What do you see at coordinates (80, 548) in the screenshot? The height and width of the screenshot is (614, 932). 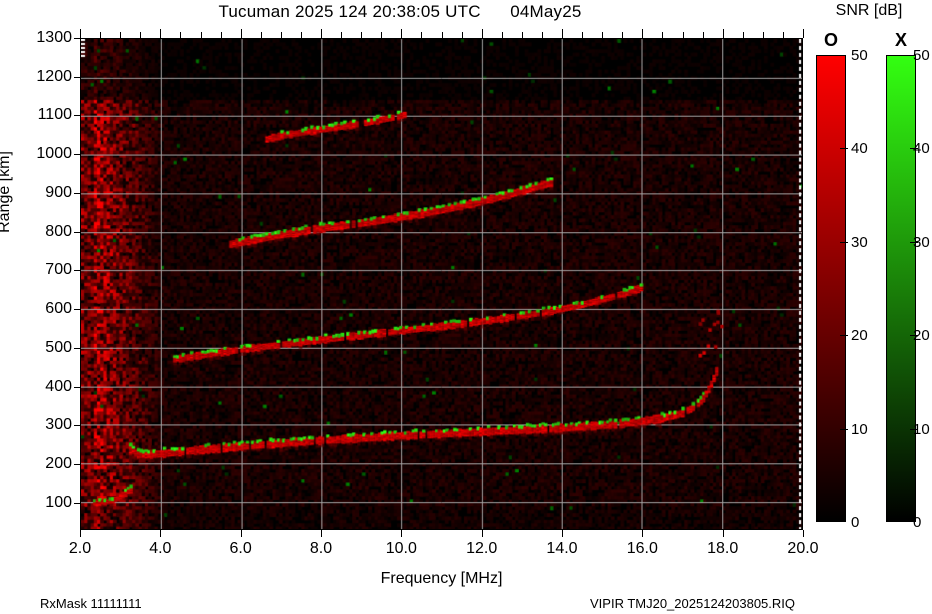 I see `x-tick-label: 2.0` at bounding box center [80, 548].